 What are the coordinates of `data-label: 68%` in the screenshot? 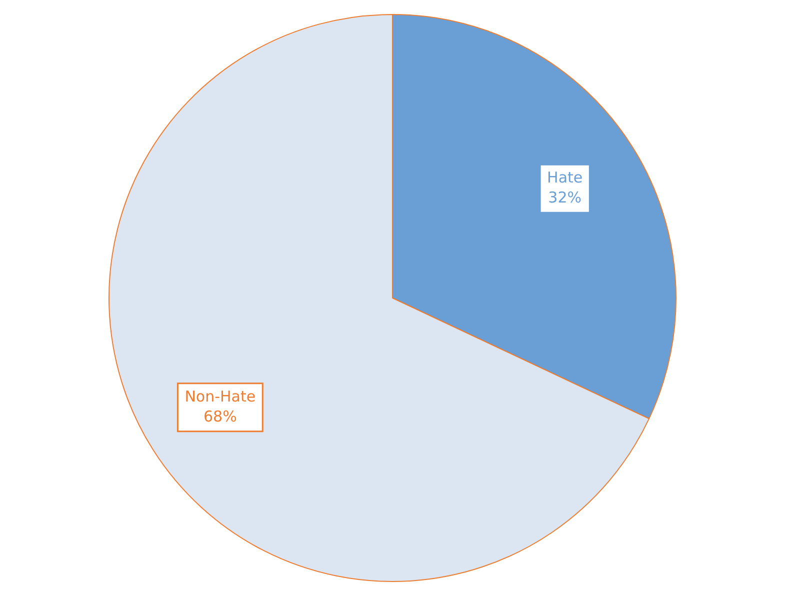 It's located at (220, 416).